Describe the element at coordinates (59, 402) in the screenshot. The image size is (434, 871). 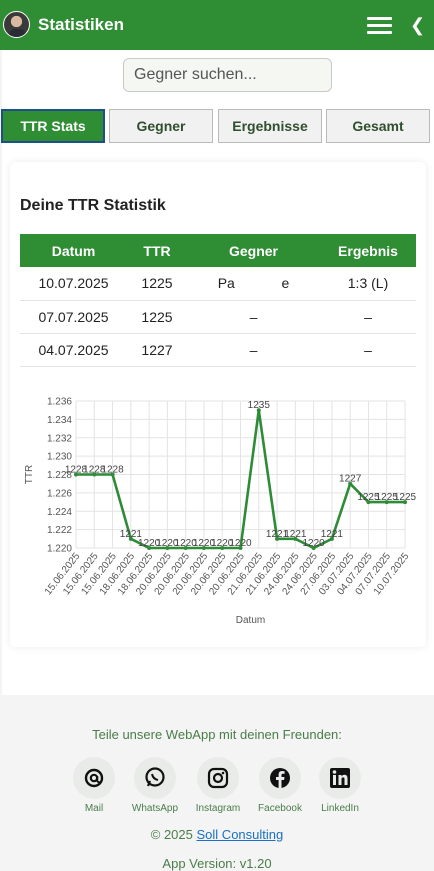
I see `y-tick-label: 1.236` at that location.